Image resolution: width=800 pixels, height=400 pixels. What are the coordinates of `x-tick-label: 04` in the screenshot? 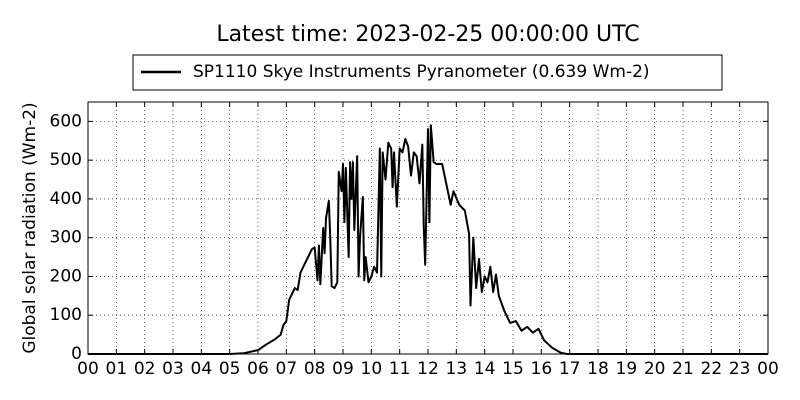 It's located at (202, 369).